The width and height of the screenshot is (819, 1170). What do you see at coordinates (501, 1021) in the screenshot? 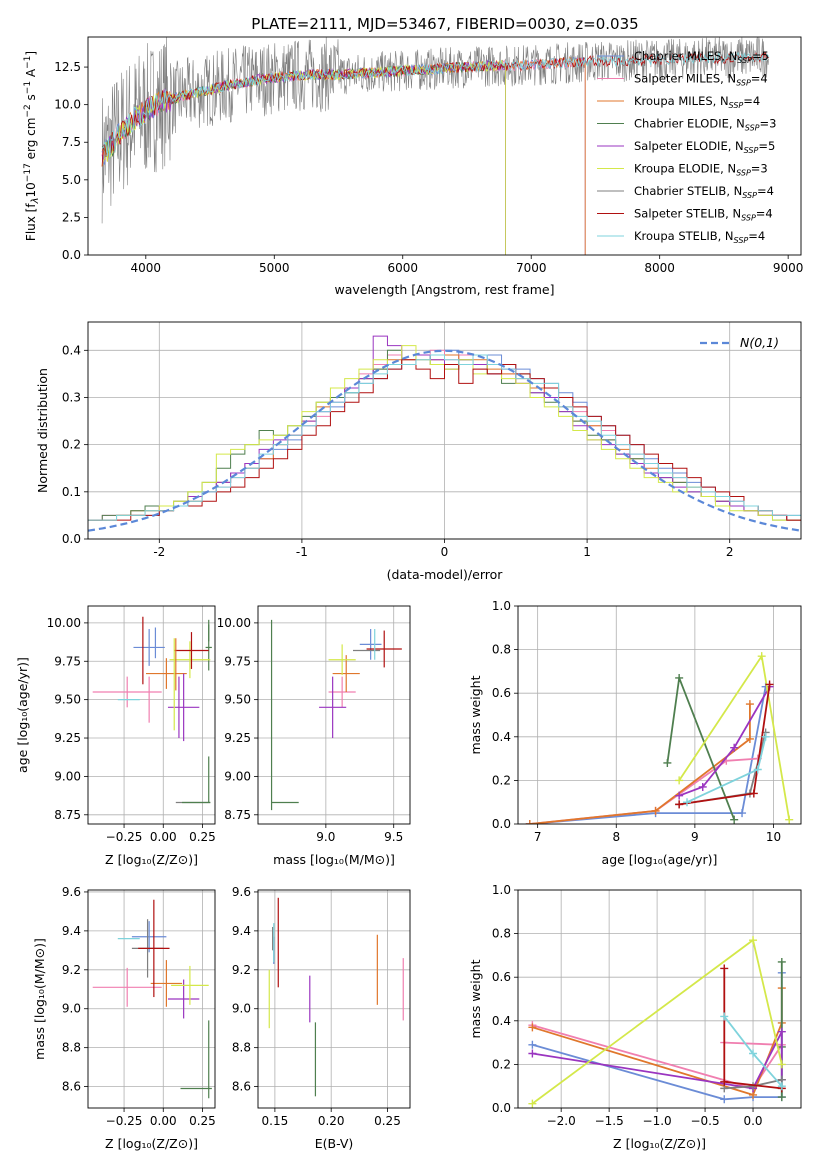
I see `y-tick-label: 0.4` at bounding box center [501, 1021].